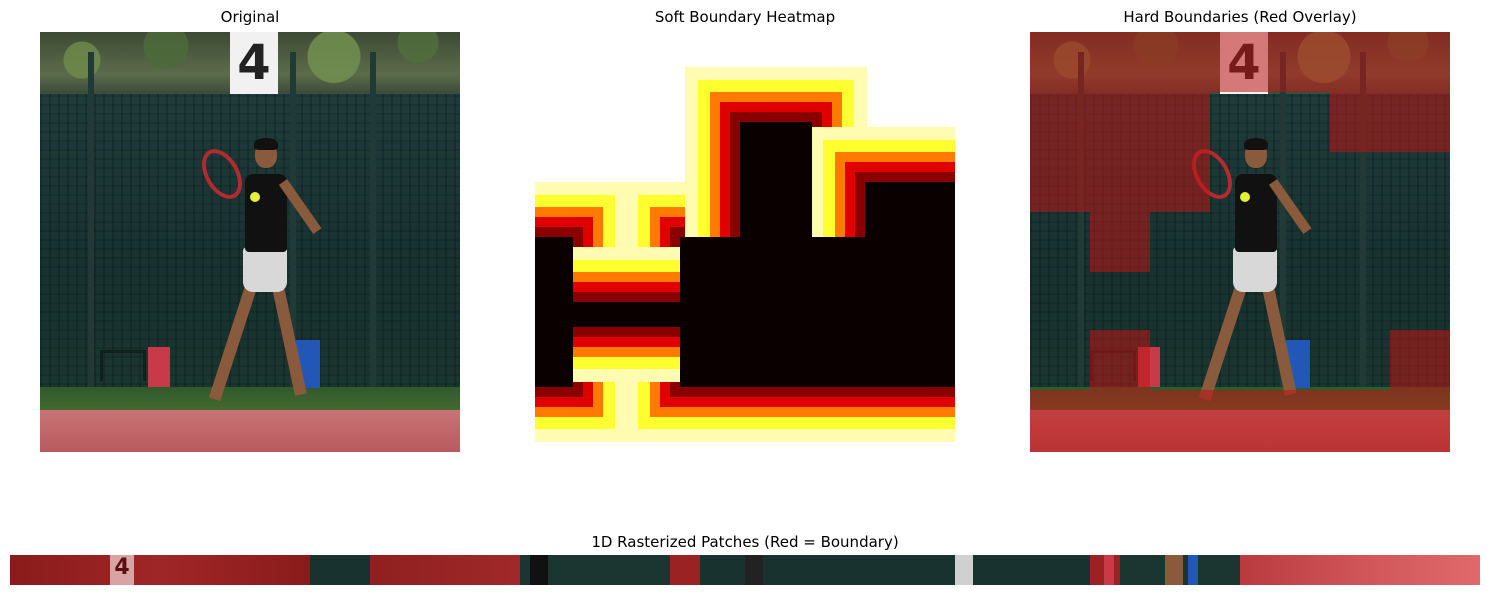 Image resolution: width=1489 pixels, height=595 pixels. Describe the element at coordinates (250, 17) in the screenshot. I see `original-title: Original` at that location.